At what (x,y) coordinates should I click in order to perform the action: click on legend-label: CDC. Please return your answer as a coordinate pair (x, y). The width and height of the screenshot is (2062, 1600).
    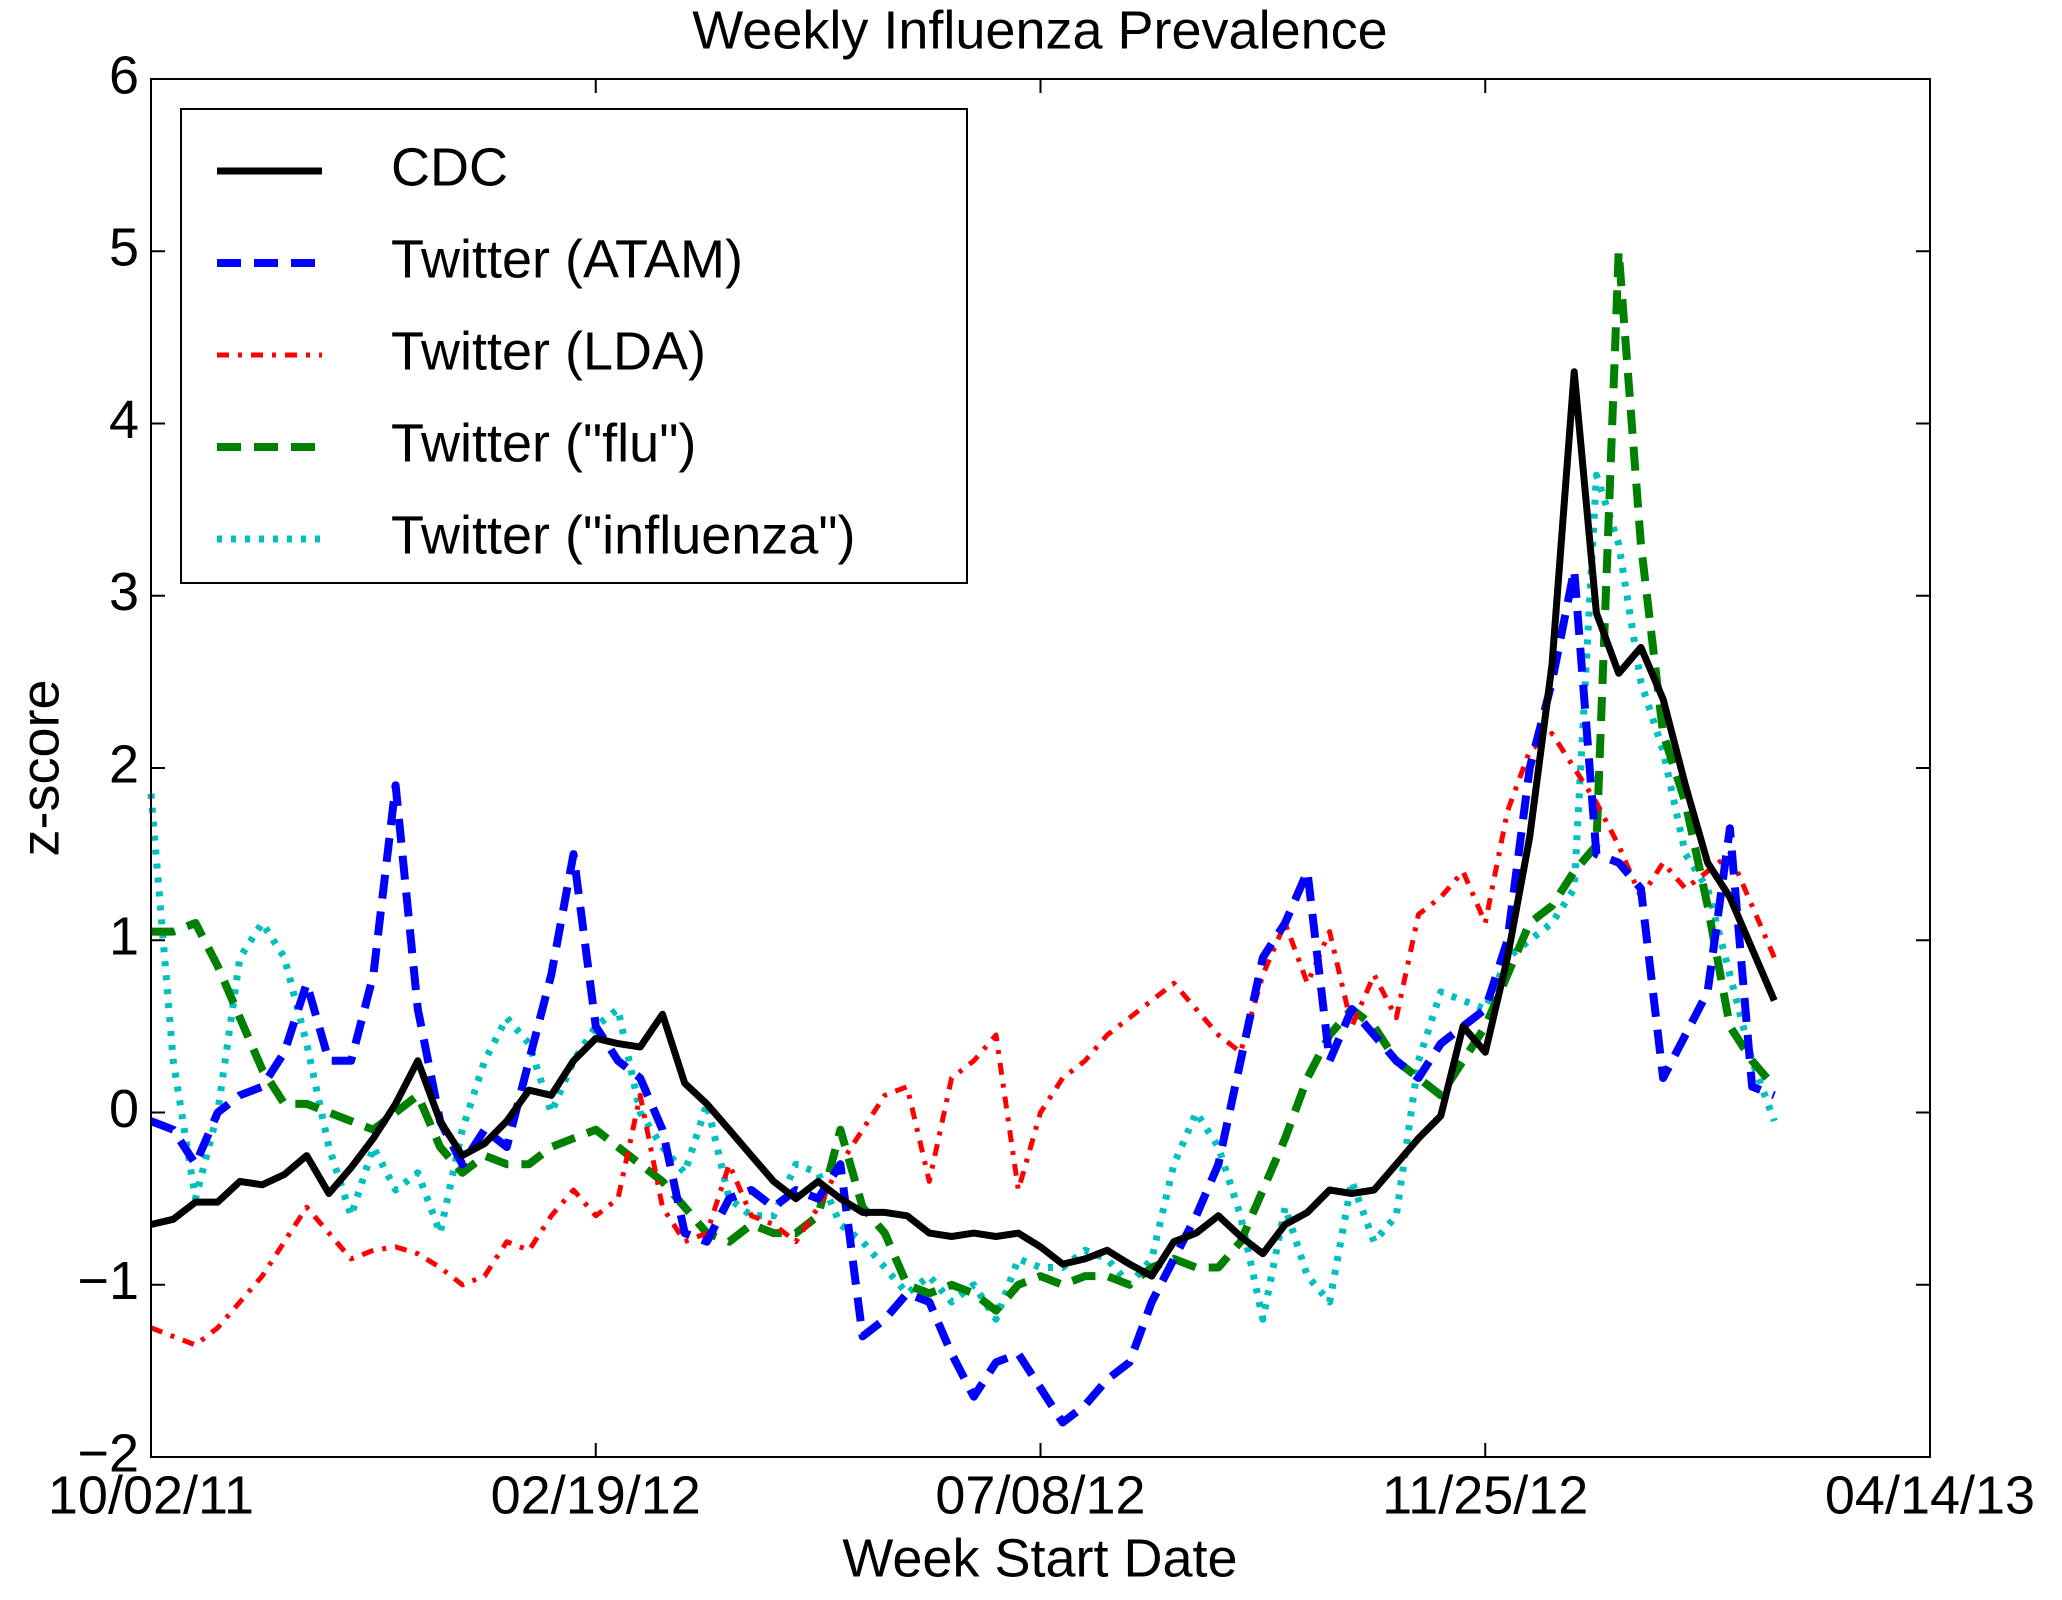
    Looking at the image, I should click on (449, 167).